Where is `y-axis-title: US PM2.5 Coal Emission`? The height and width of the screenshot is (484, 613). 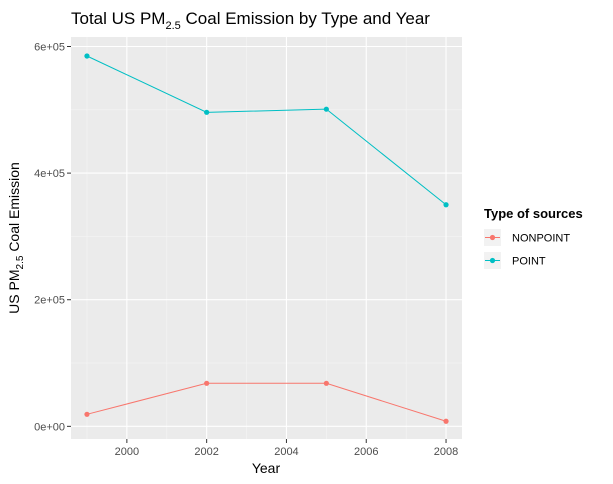
y-axis-title: US PM2.5 Coal Emission is located at coordinates (16, 238).